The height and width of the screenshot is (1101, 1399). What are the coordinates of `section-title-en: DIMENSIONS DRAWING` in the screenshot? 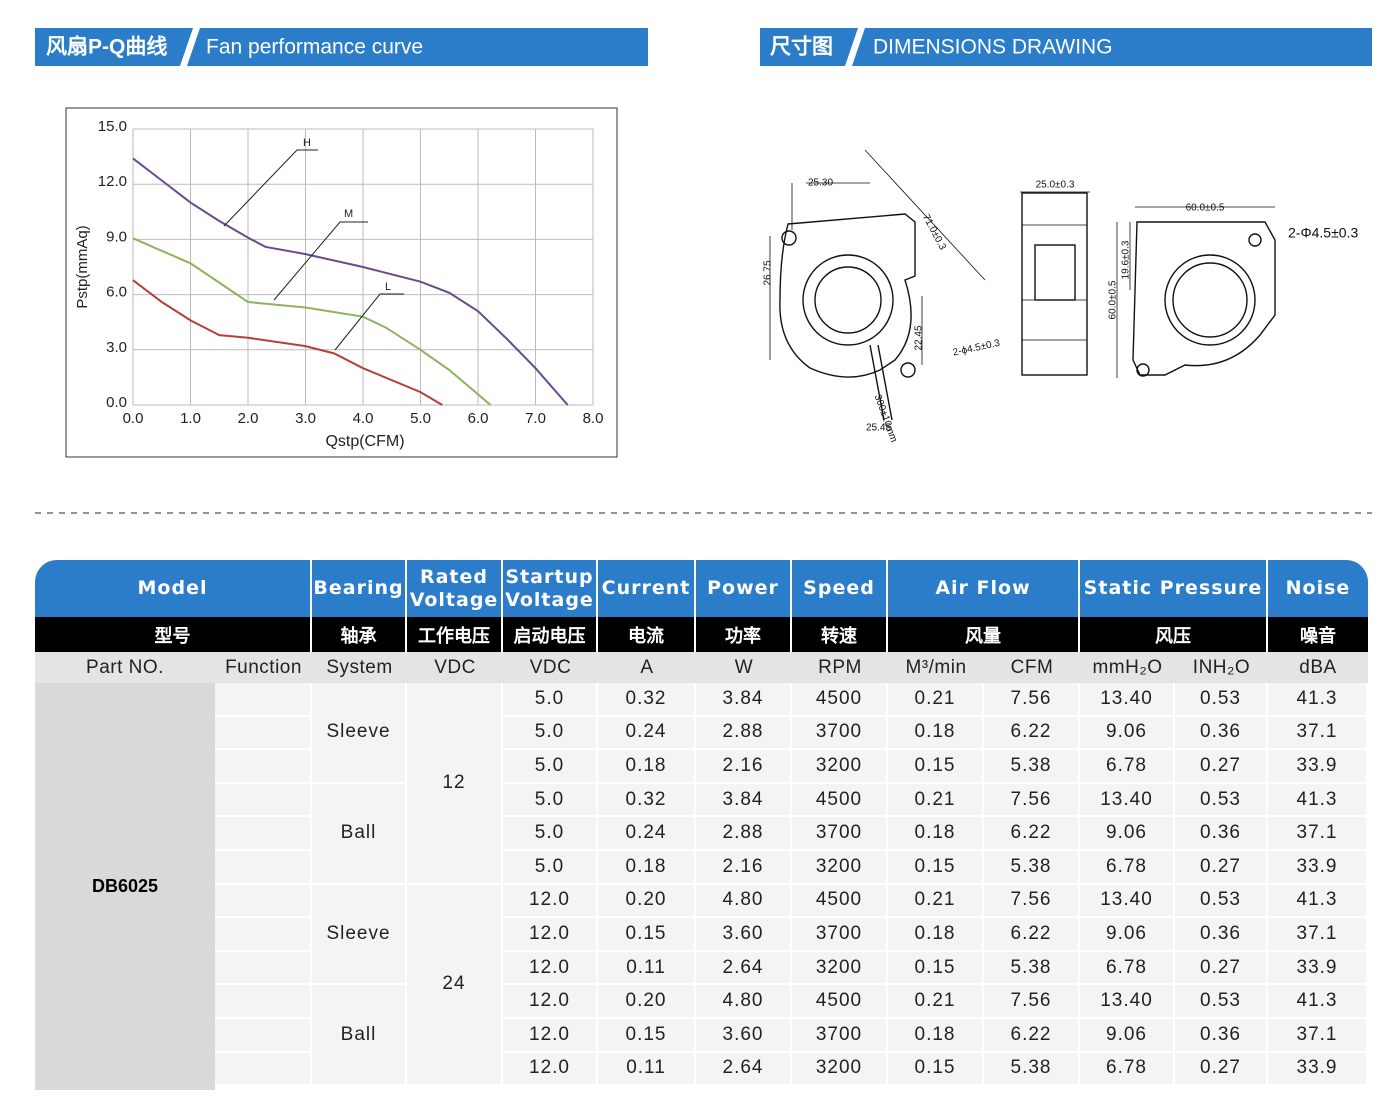 It's located at (993, 47).